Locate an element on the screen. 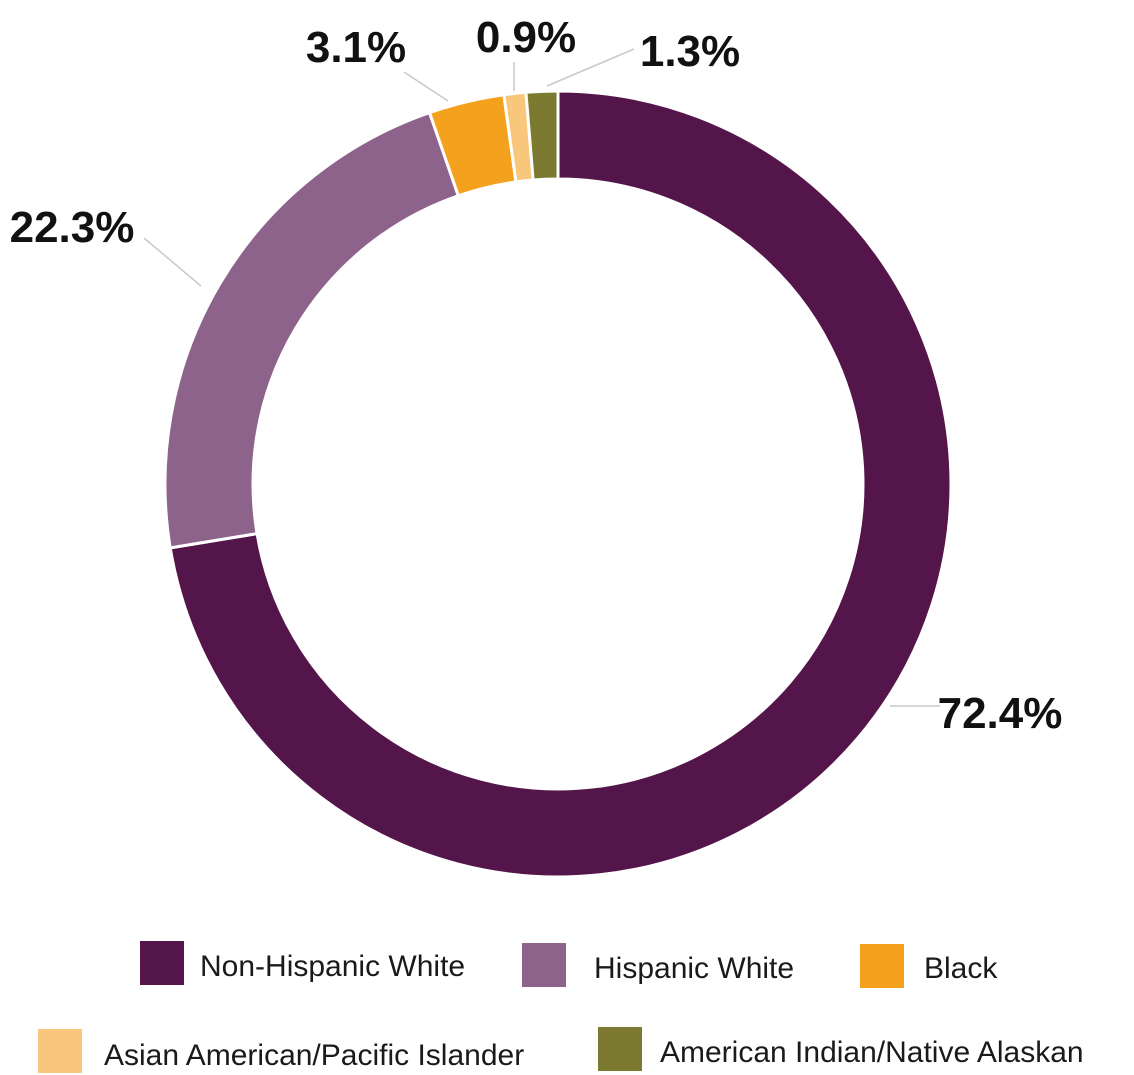 This screenshot has width=1134, height=1075. legend-swatch-american-indian-native-alaskan is located at coordinates (620, 1049).